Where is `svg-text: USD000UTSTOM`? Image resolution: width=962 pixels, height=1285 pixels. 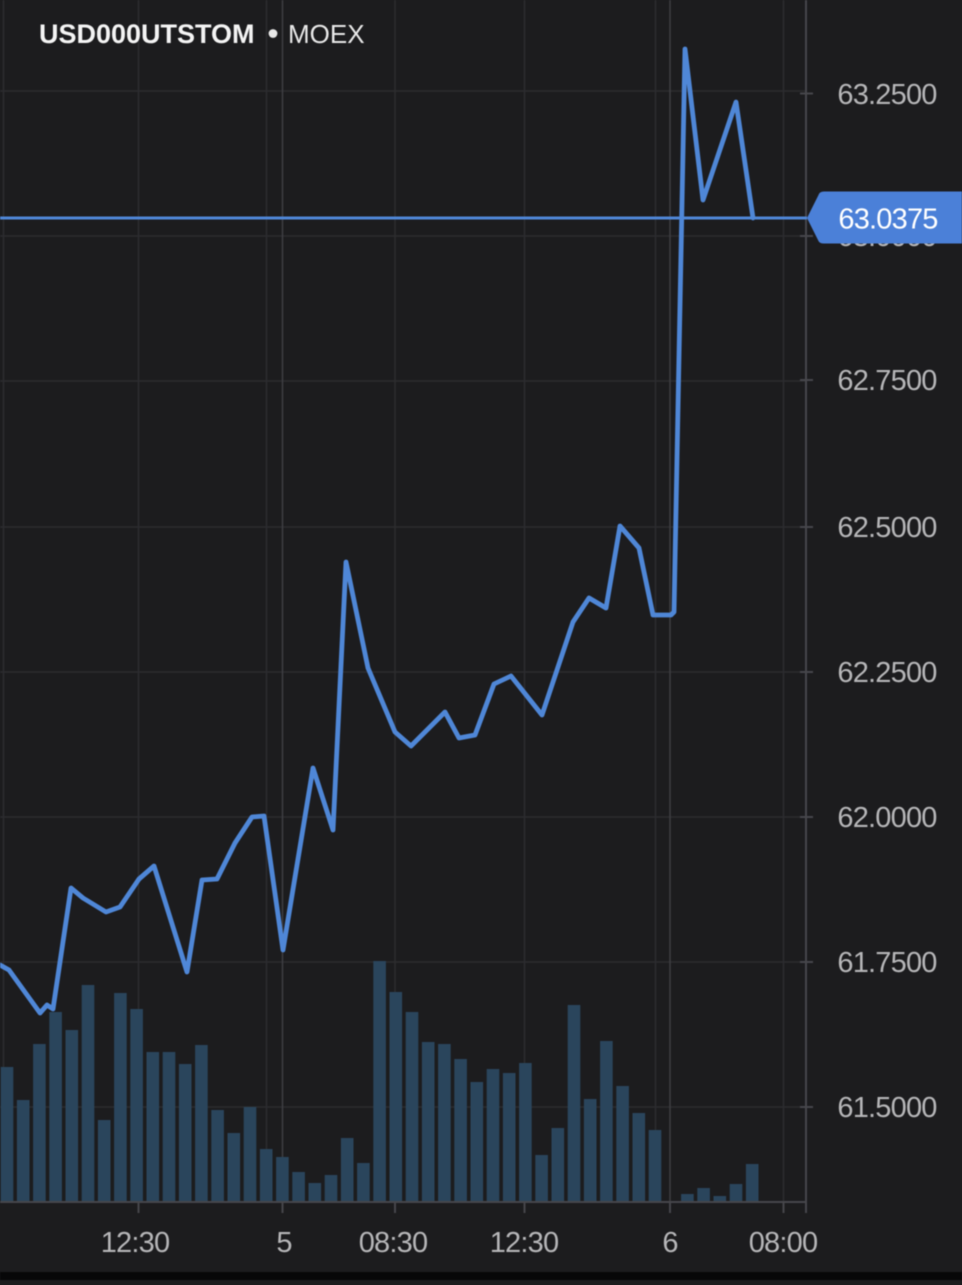
svg-text: USD000UTSTOM is located at coordinates (147, 34).